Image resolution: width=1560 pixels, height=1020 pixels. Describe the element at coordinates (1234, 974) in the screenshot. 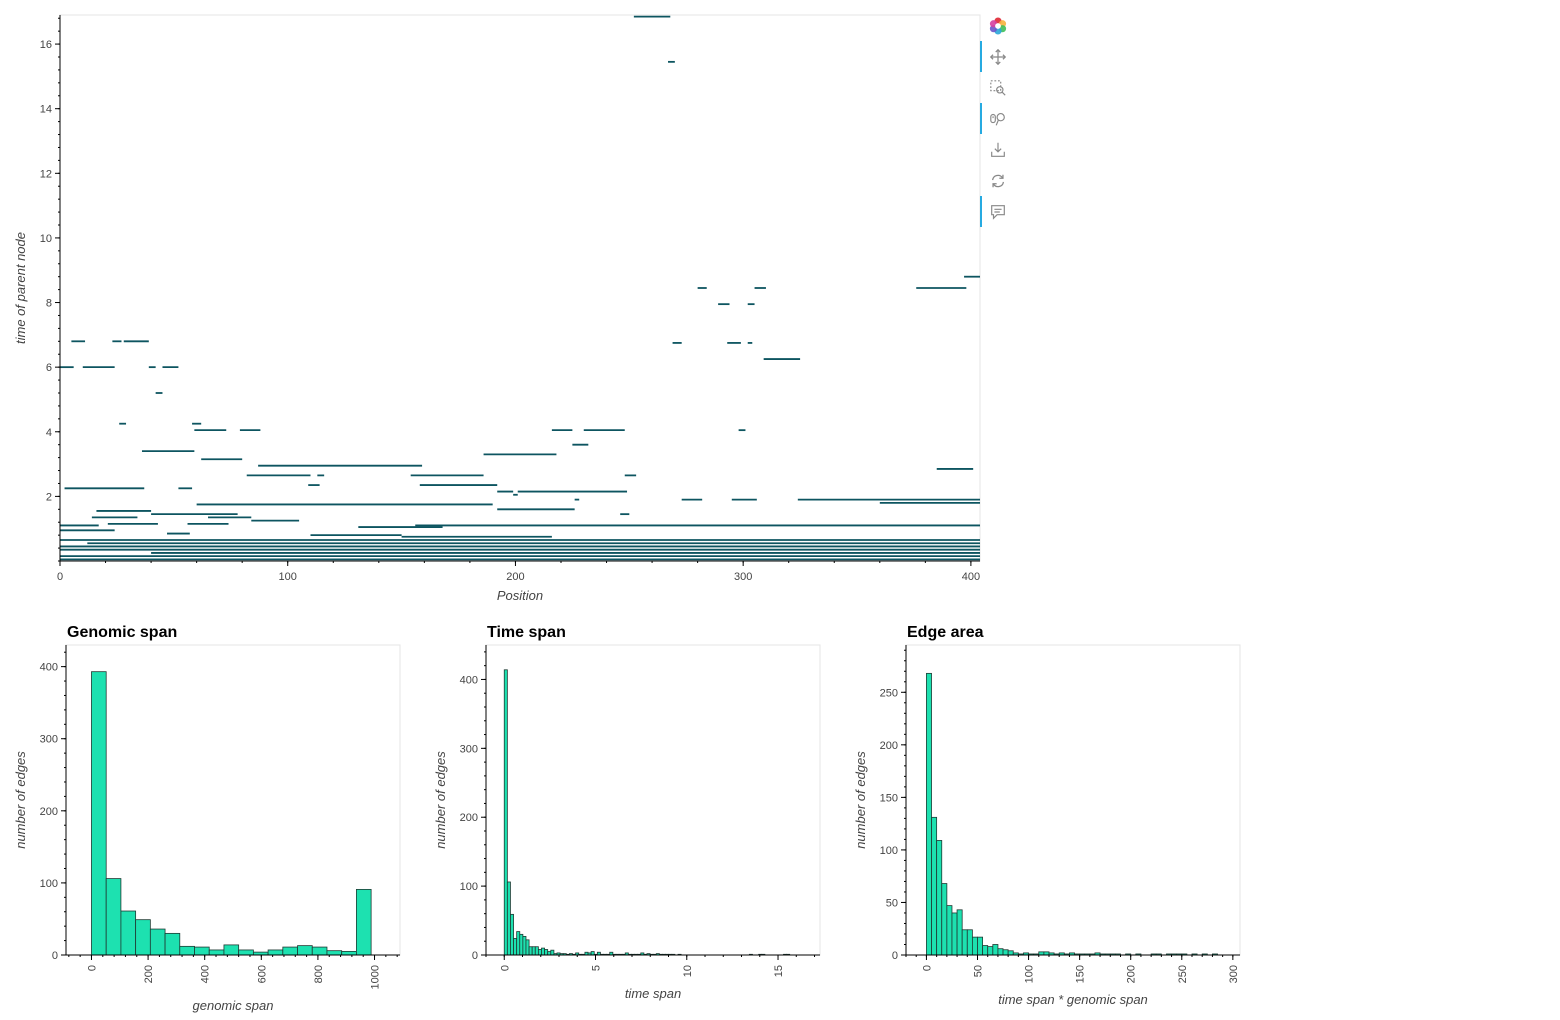

I see `x-tick-label: 300` at that location.